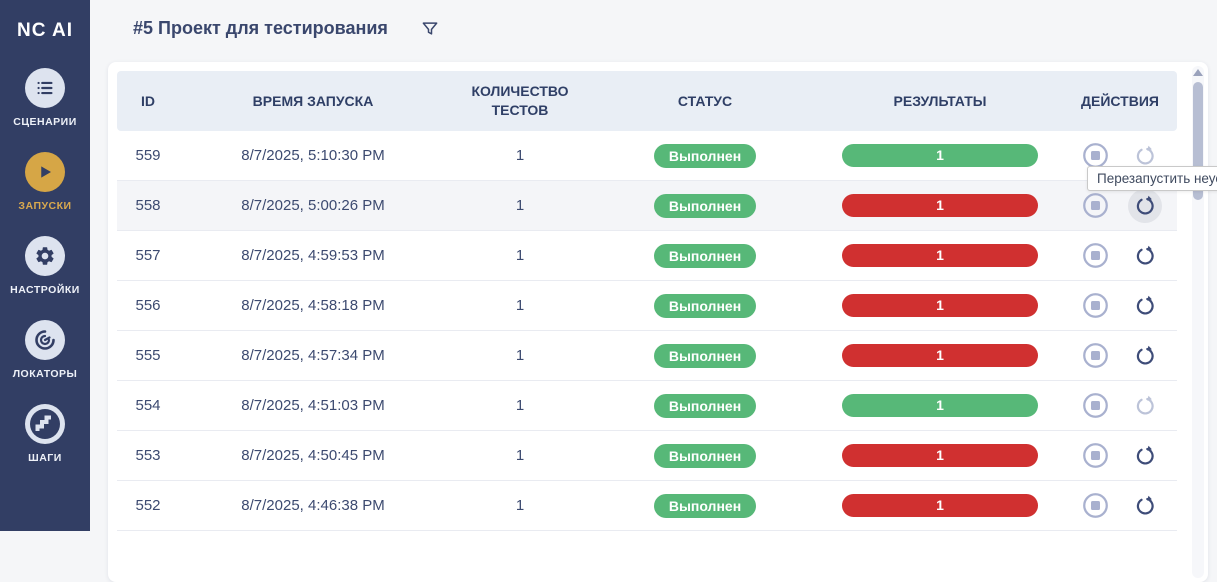 Image resolution: width=1217 pixels, height=582 pixels. What do you see at coordinates (148, 405) in the screenshot?
I see `run-id: 554` at bounding box center [148, 405].